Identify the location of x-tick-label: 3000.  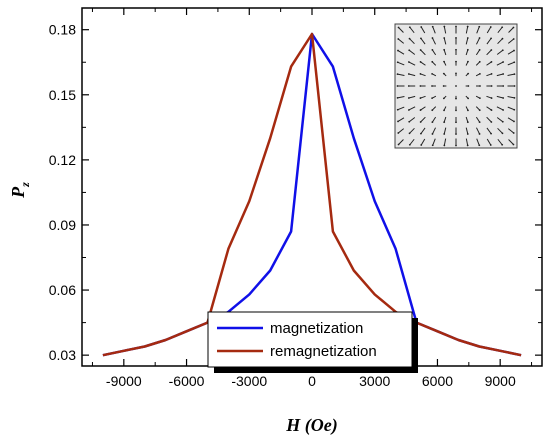
(374, 381).